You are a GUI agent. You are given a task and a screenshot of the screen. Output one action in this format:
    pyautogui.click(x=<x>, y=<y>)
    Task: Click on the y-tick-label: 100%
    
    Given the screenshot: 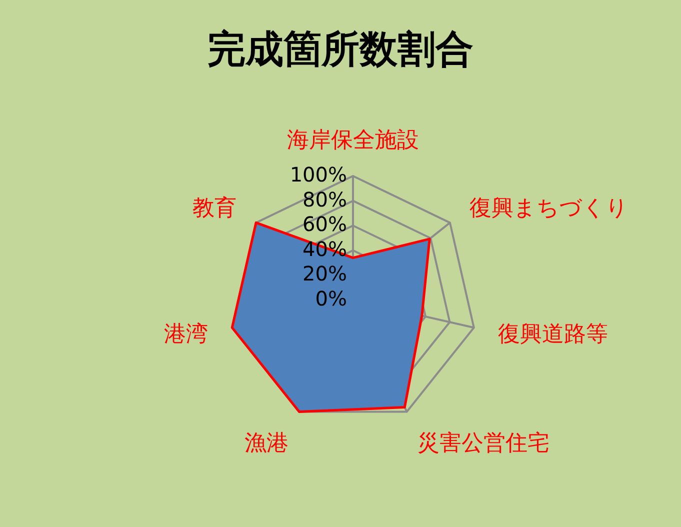 What is the action you would take?
    pyautogui.click(x=318, y=174)
    